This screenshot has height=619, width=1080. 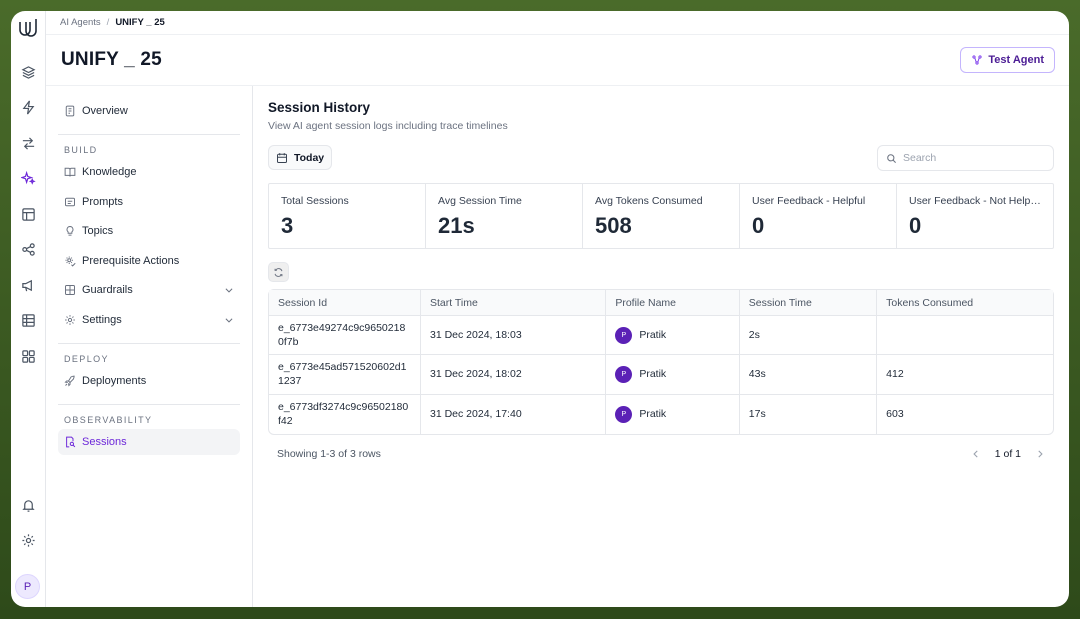 I want to click on column-header: Tokens Consumed, so click(x=965, y=303).